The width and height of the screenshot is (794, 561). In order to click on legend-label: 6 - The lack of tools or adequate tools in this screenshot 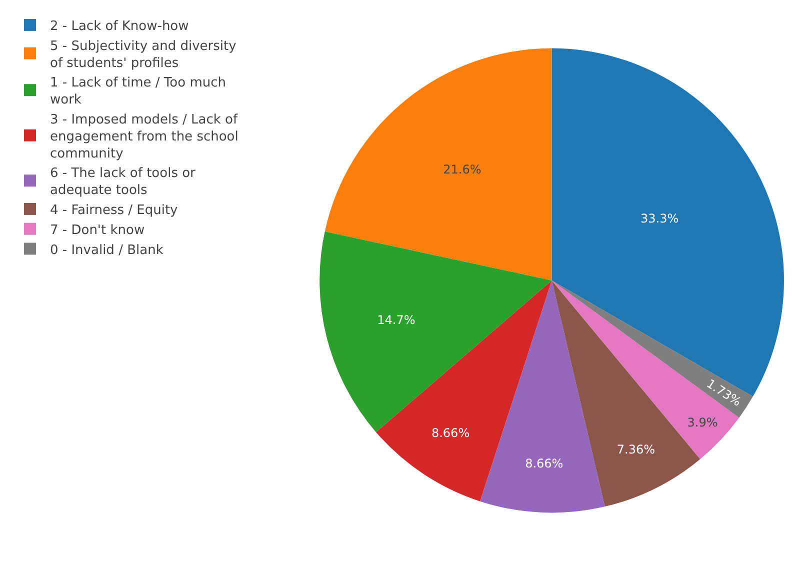, I will do `click(123, 182)`.